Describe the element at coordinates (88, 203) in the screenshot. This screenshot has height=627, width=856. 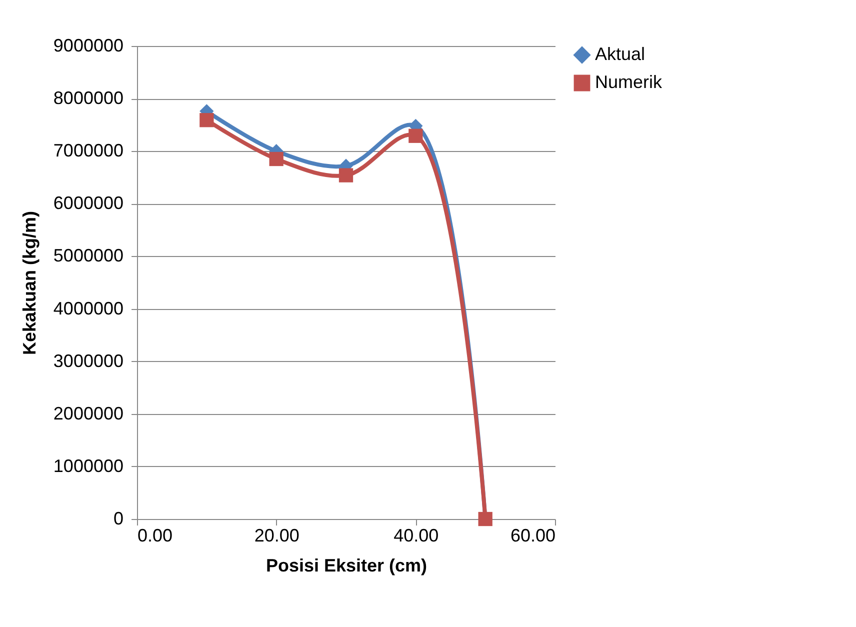
I see `y-tick-label: 6000000` at that location.